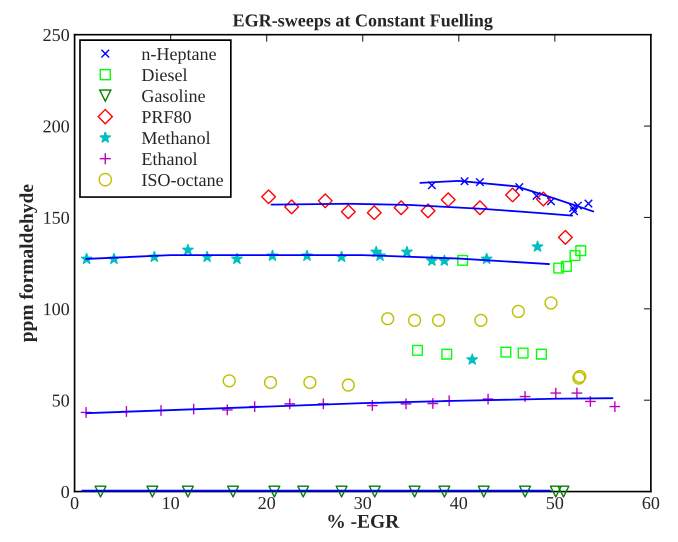  Describe the element at coordinates (171, 503) in the screenshot. I see `x-tick-label: 10` at that location.